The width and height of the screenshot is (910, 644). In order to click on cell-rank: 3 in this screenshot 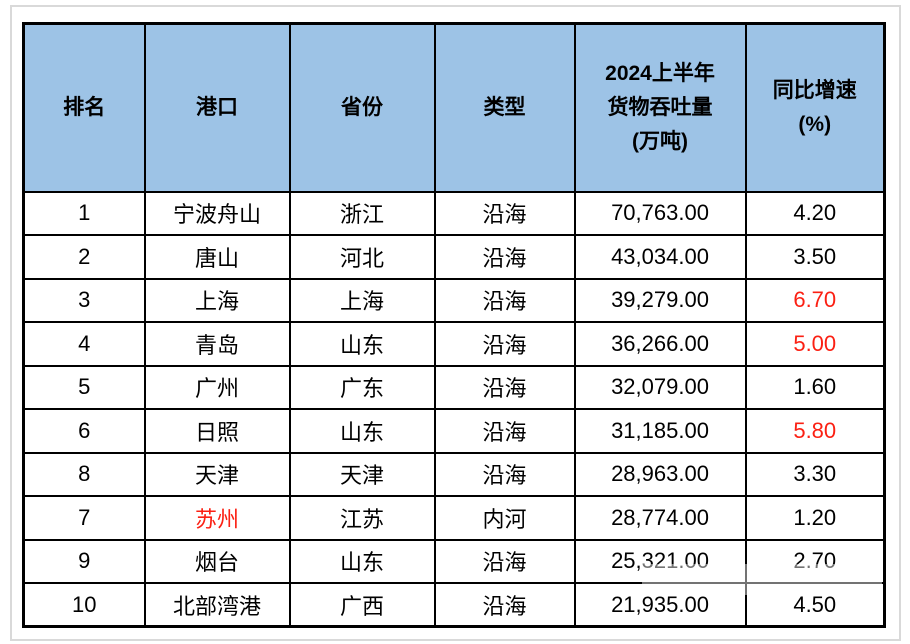, I will do `click(84, 300)`.